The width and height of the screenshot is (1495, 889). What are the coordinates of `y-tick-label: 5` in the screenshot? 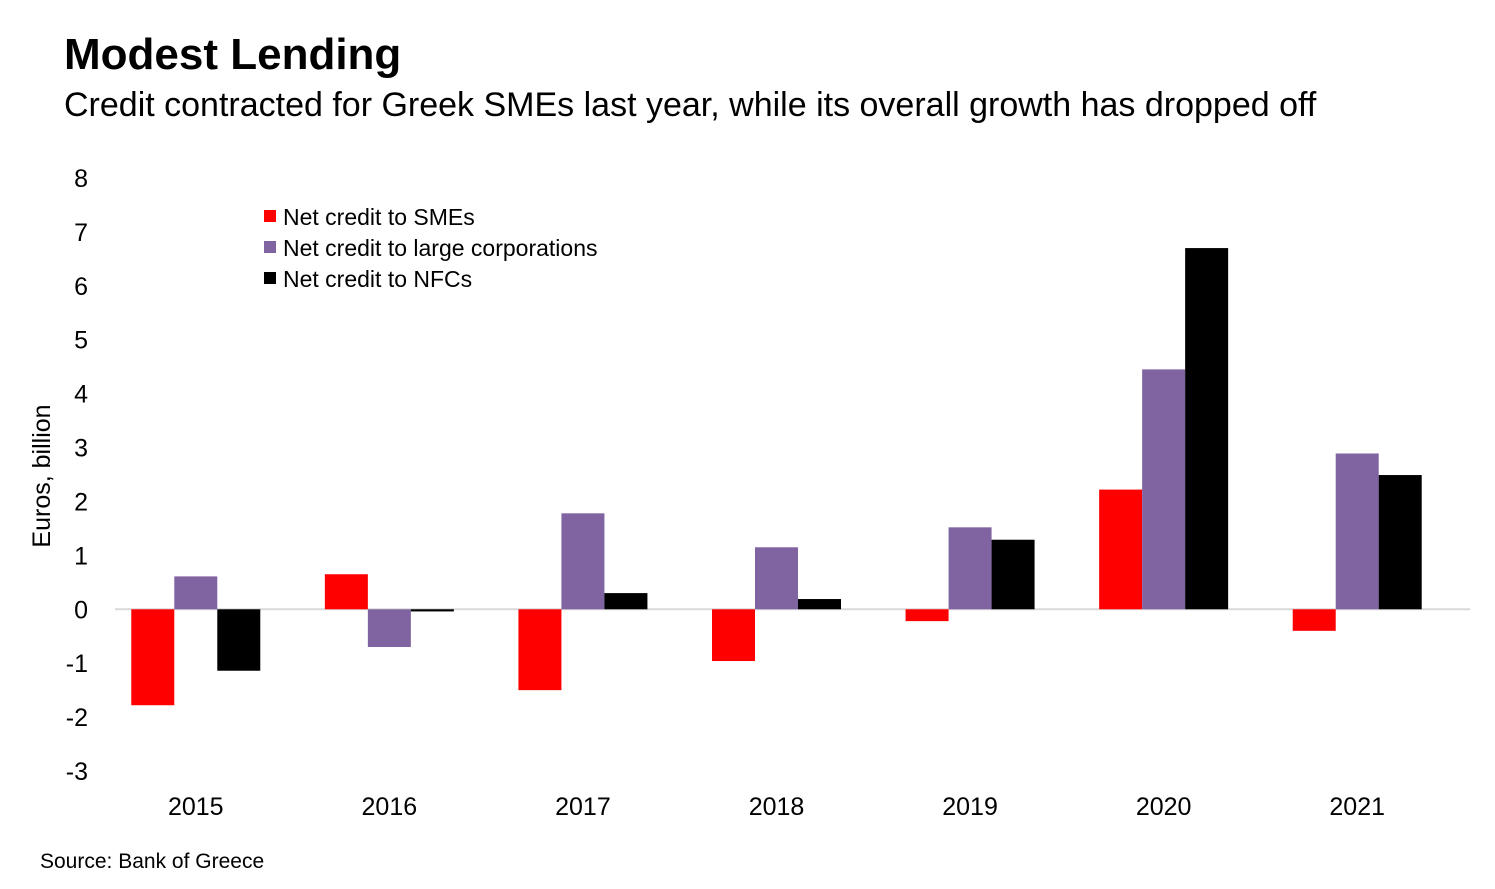 It's located at (81, 341).